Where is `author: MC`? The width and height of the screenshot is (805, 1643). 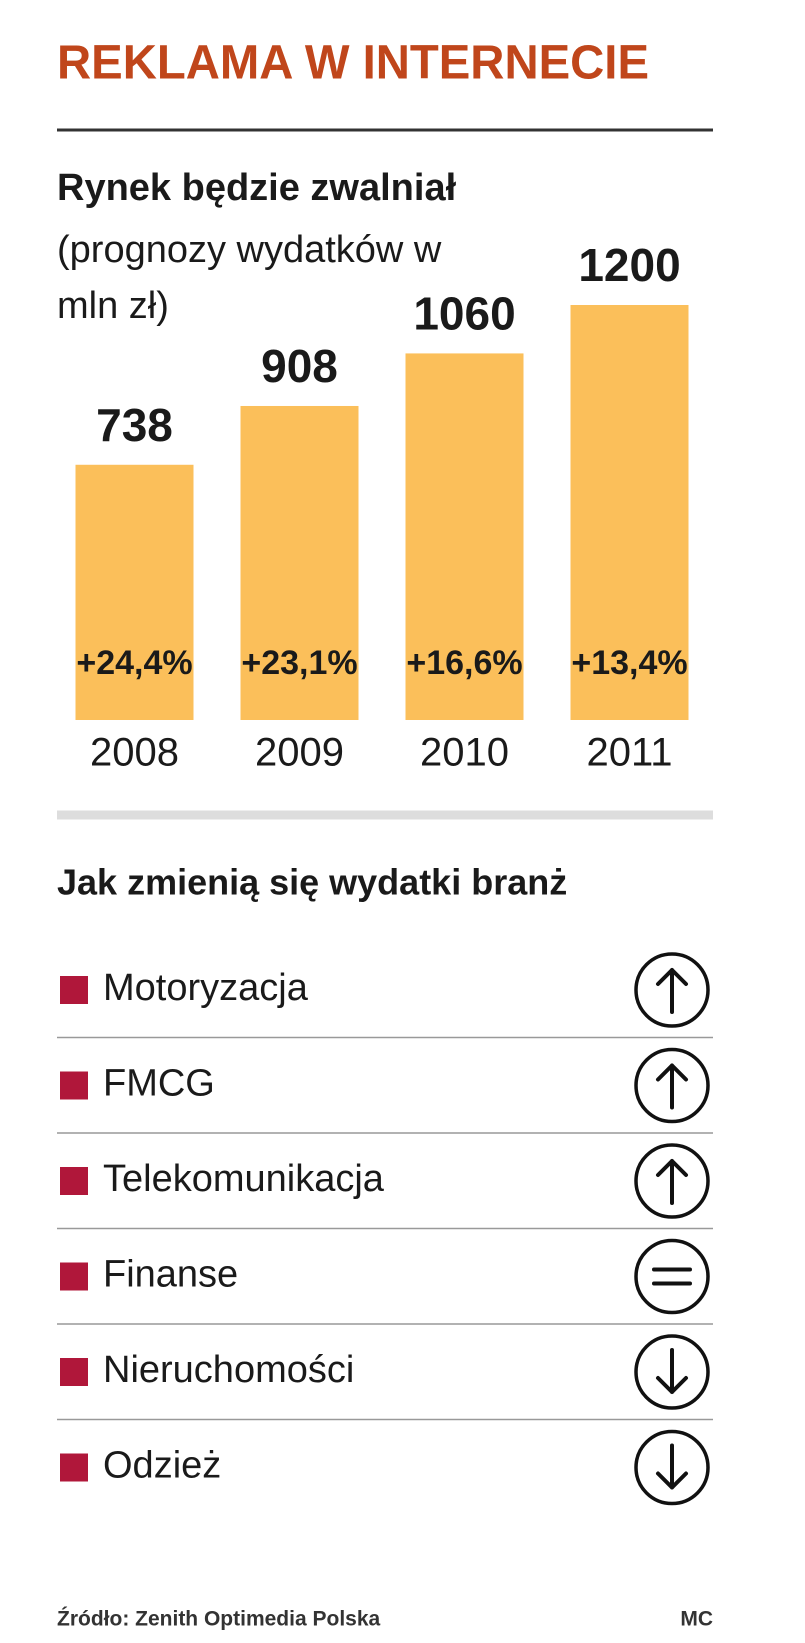
author: MC is located at coordinates (696, 1619).